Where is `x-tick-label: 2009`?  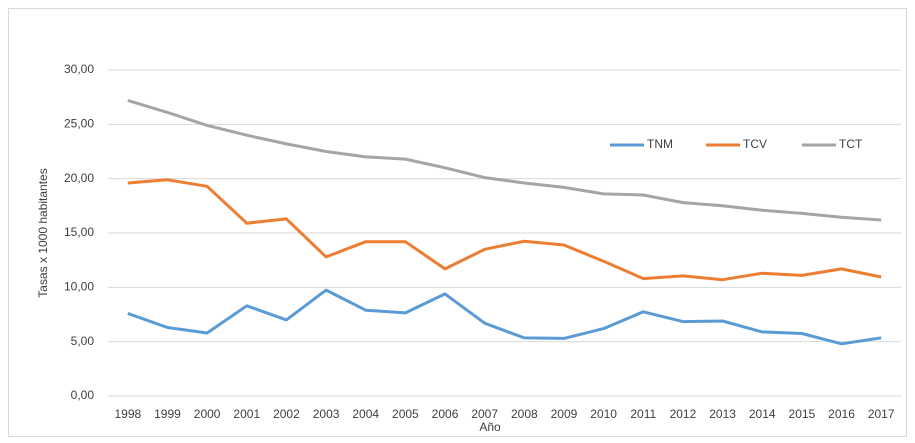 x-tick-label: 2009 is located at coordinates (564, 414).